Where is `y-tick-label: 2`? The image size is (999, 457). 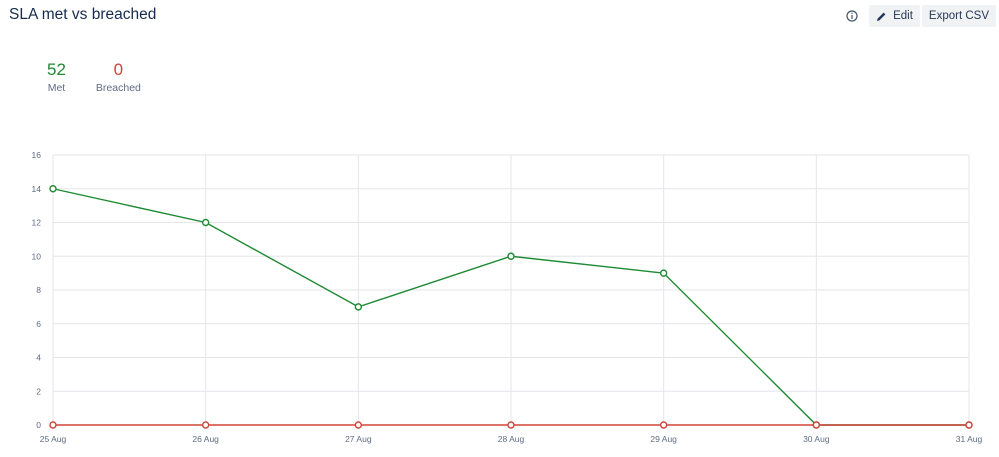
y-tick-label: 2 is located at coordinates (38, 391).